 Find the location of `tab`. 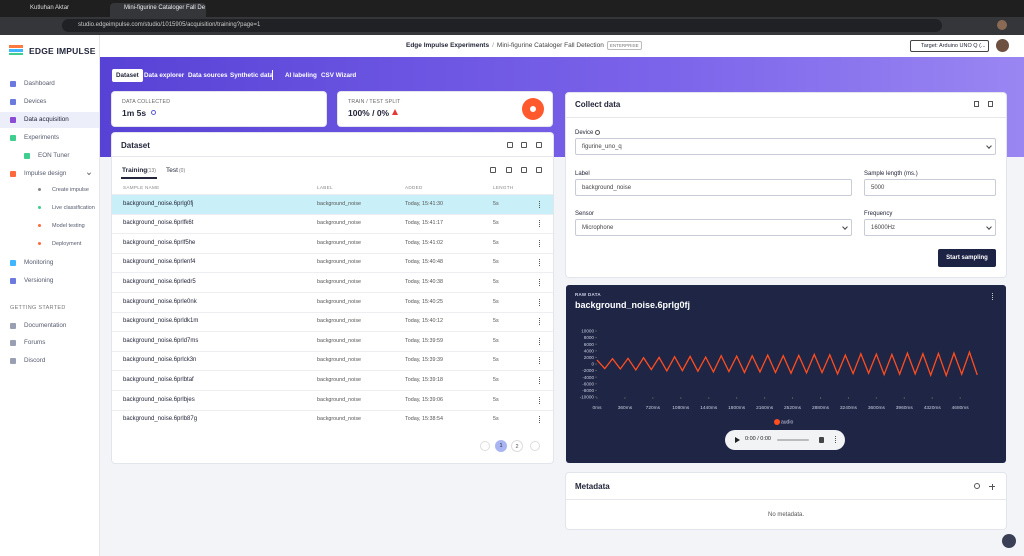

tab is located at coordinates (158, 10).